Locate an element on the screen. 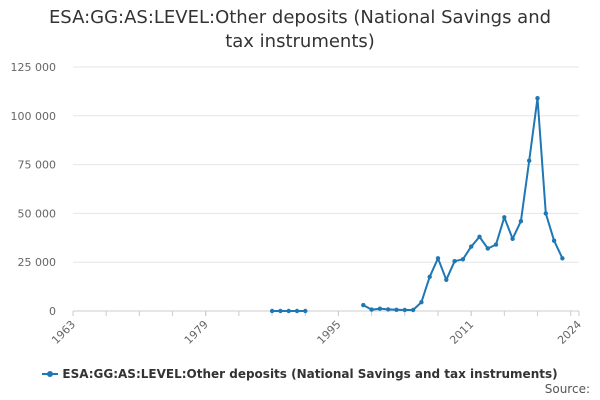  y-tick-label: 125 000 is located at coordinates (34, 67).